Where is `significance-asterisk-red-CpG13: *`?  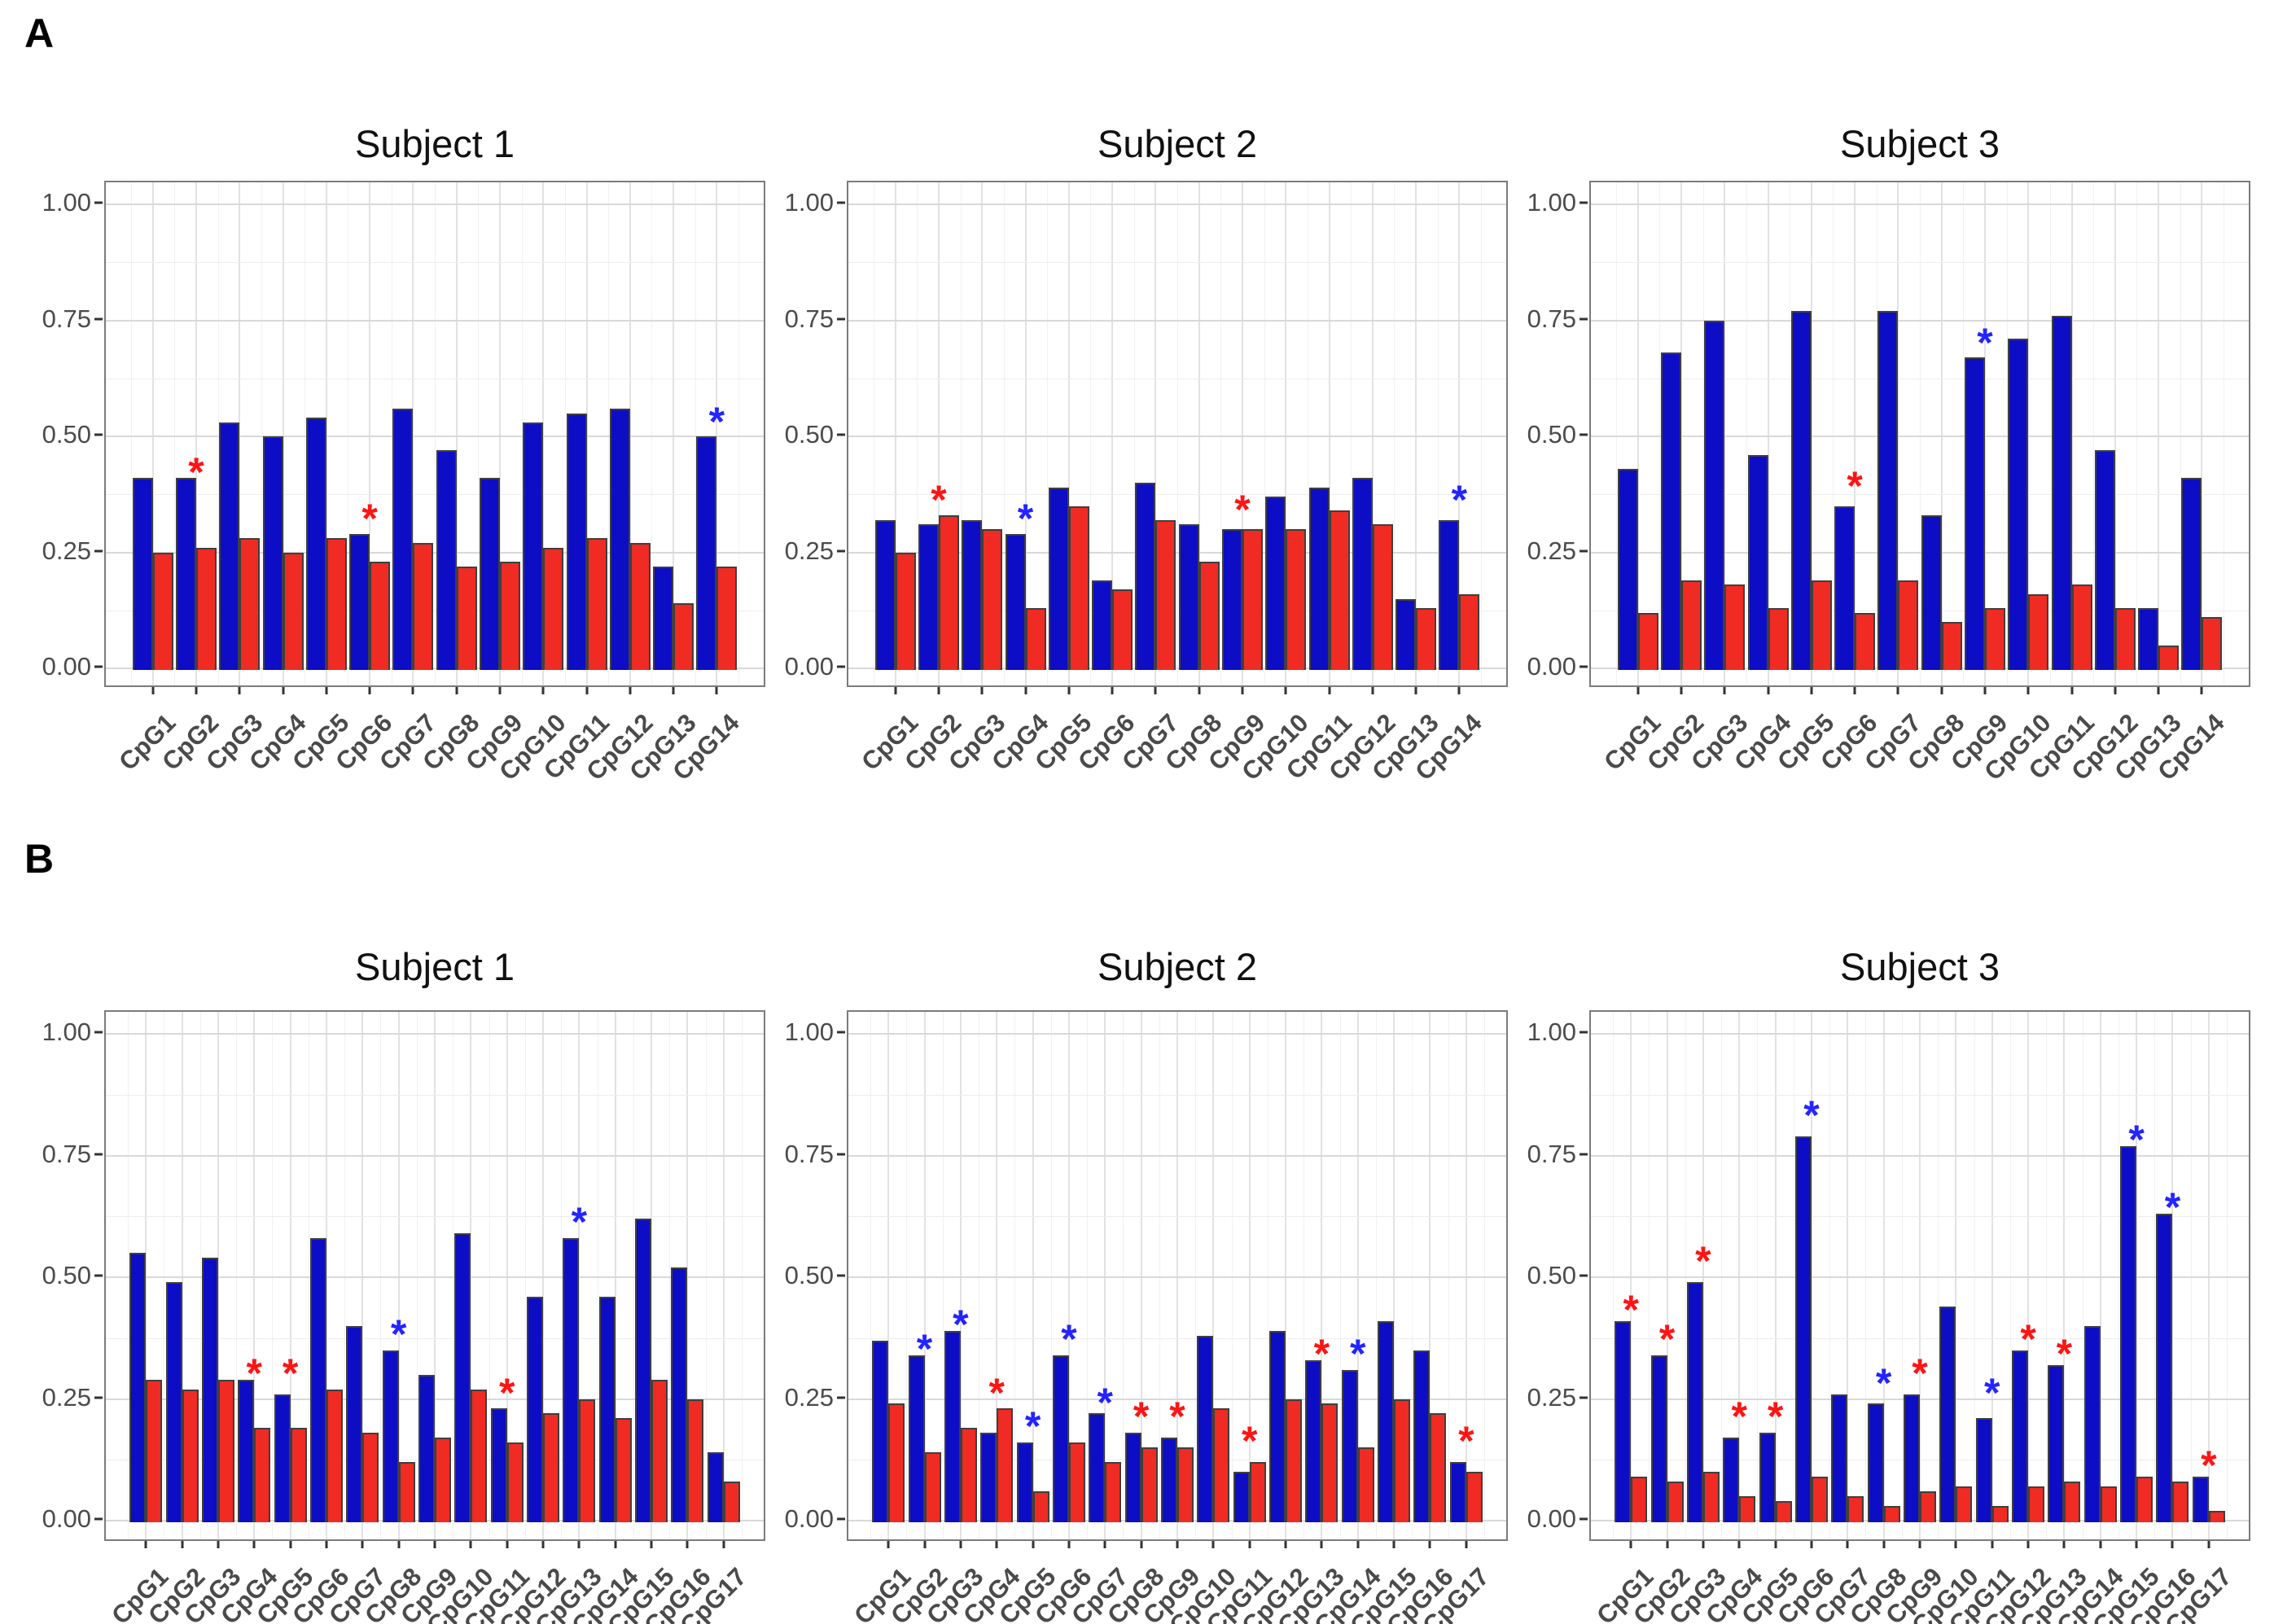 significance-asterisk-red-CpG13: * is located at coordinates (1321, 1353).